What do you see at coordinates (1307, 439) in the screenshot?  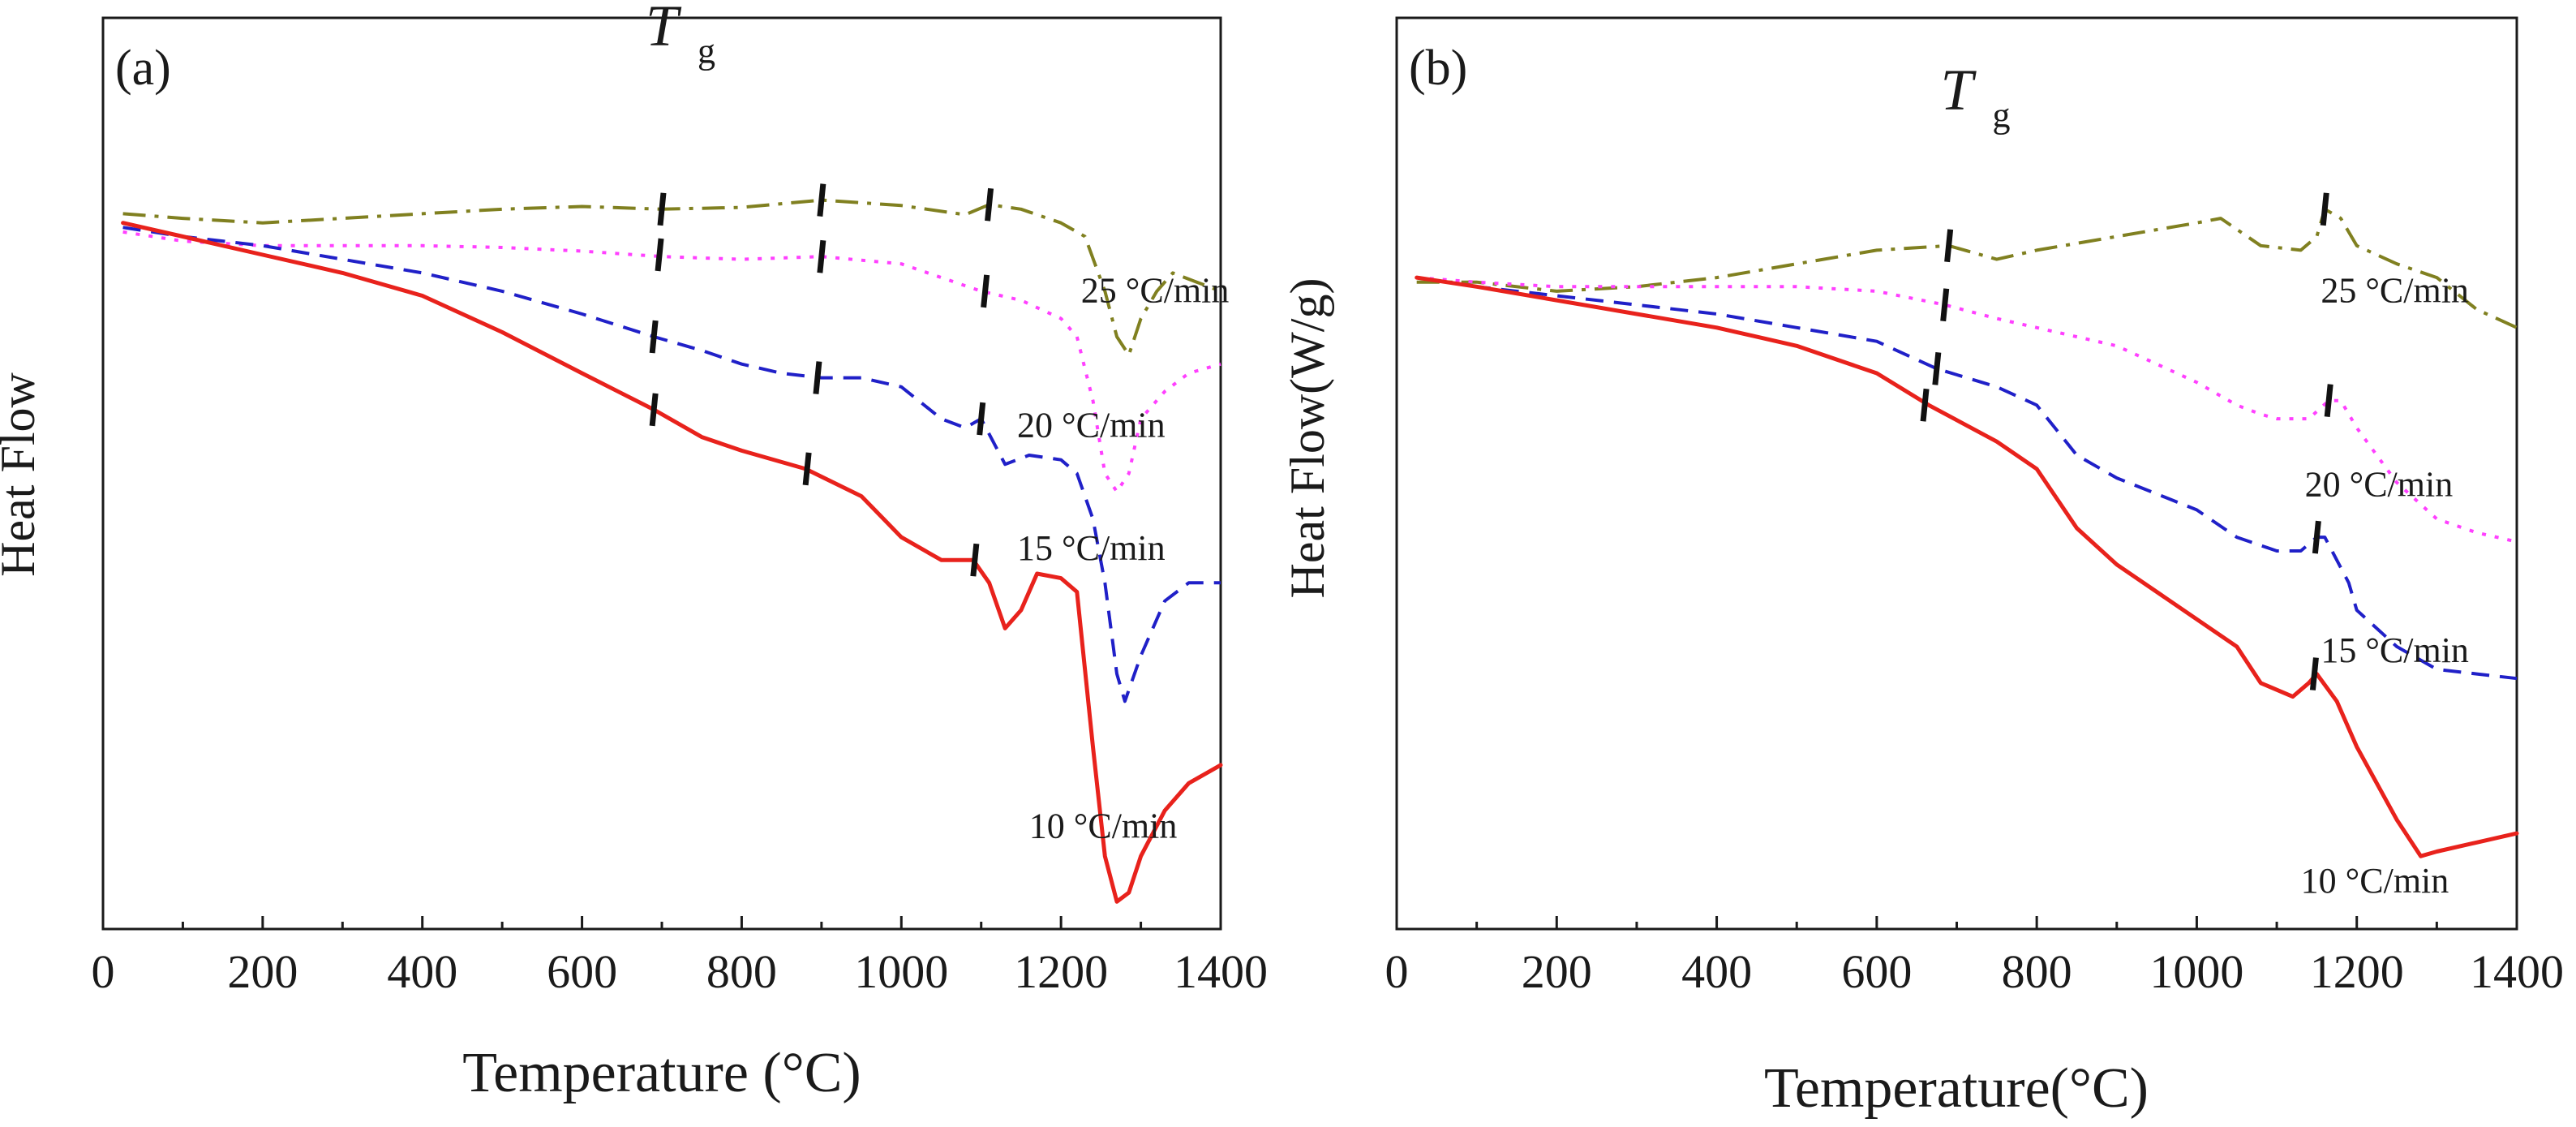 I see `y-axis-label: Heat Flow(W/g)` at bounding box center [1307, 439].